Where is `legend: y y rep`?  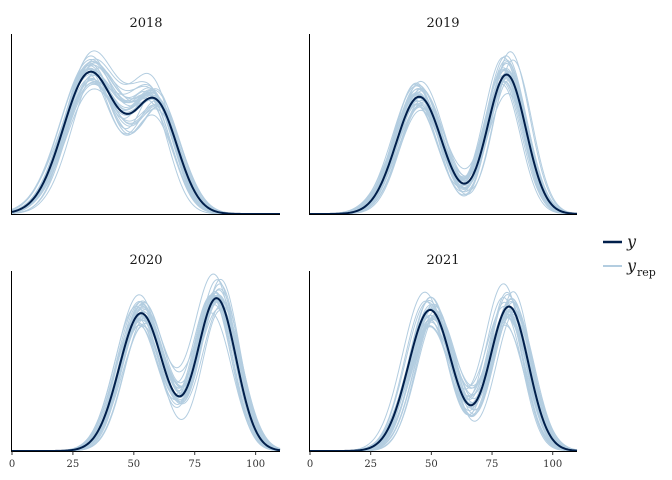
legend: y y rep is located at coordinates (629, 255).